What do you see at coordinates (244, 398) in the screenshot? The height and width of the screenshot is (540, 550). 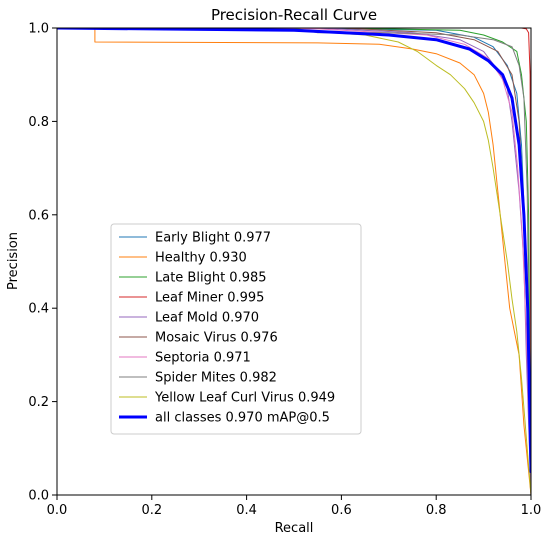 I see `legend-entry-label: Yellow Leaf Curl Virus 0.949` at bounding box center [244, 398].